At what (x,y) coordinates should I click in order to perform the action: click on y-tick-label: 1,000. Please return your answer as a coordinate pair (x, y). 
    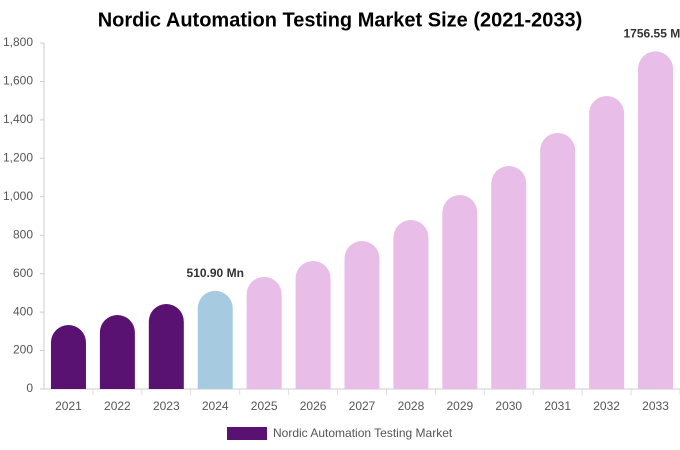
    Looking at the image, I should click on (18, 196).